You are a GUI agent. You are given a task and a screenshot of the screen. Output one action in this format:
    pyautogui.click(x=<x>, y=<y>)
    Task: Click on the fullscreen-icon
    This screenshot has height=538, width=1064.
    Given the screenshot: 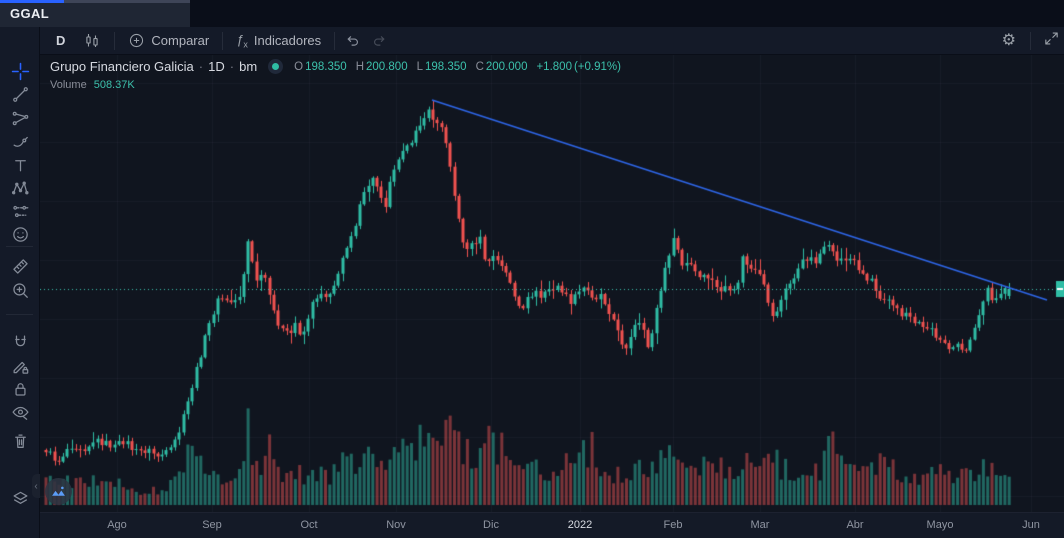 What is the action you would take?
    pyautogui.click(x=1051, y=38)
    